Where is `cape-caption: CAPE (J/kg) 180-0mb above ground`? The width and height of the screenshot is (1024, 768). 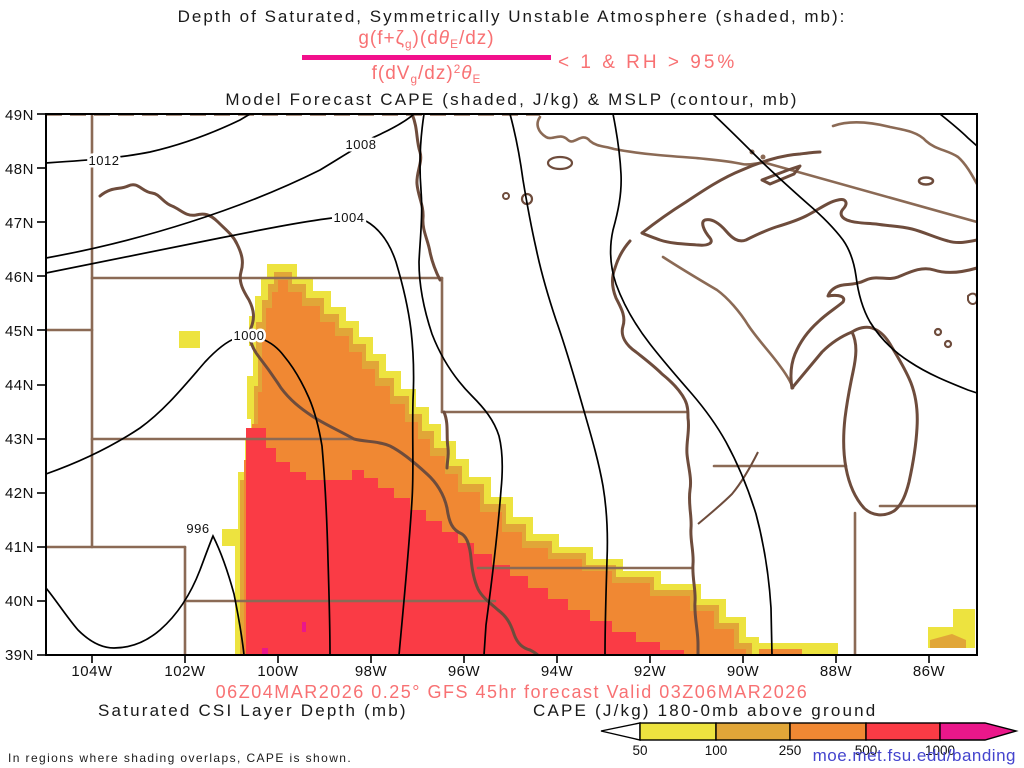
cape-caption: CAPE (J/kg) 180-0mb above ground is located at coordinates (705, 710).